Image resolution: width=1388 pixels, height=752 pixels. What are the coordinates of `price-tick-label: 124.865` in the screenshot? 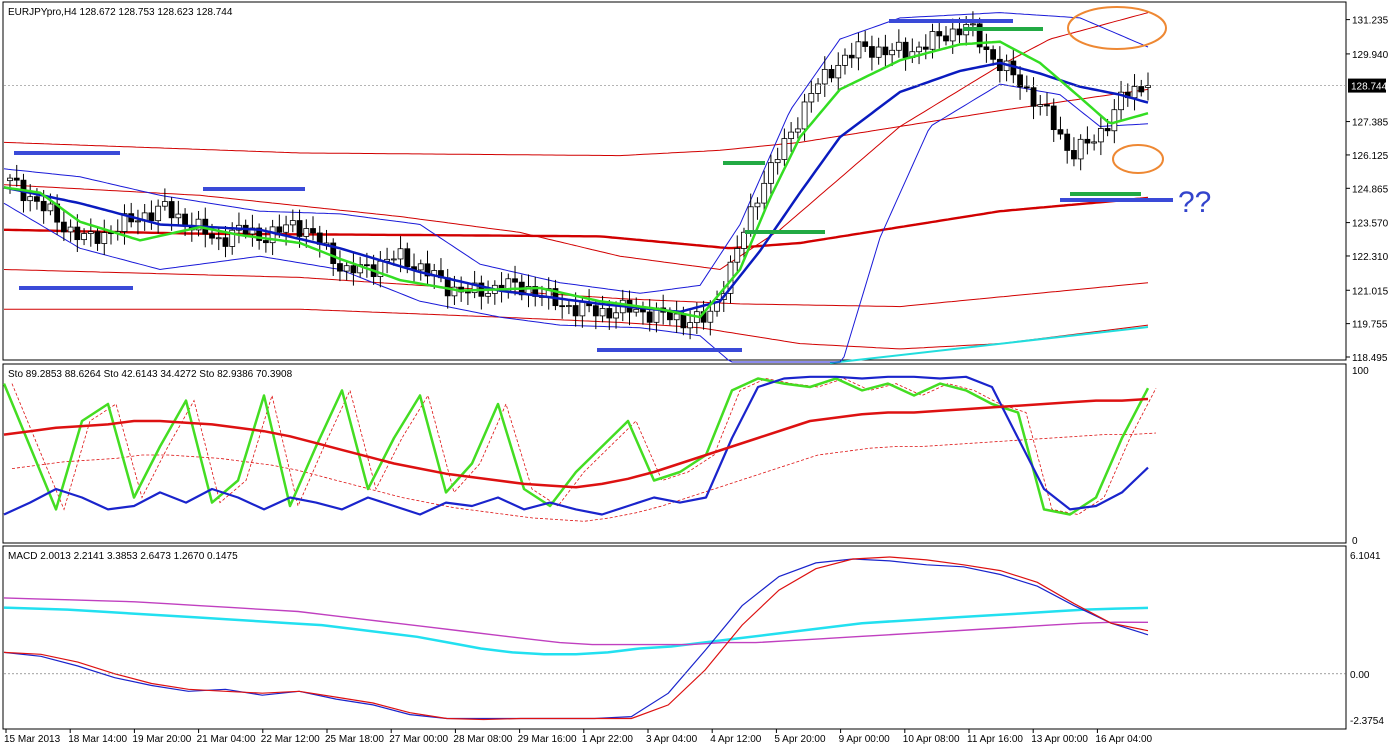 It's located at (1370, 189).